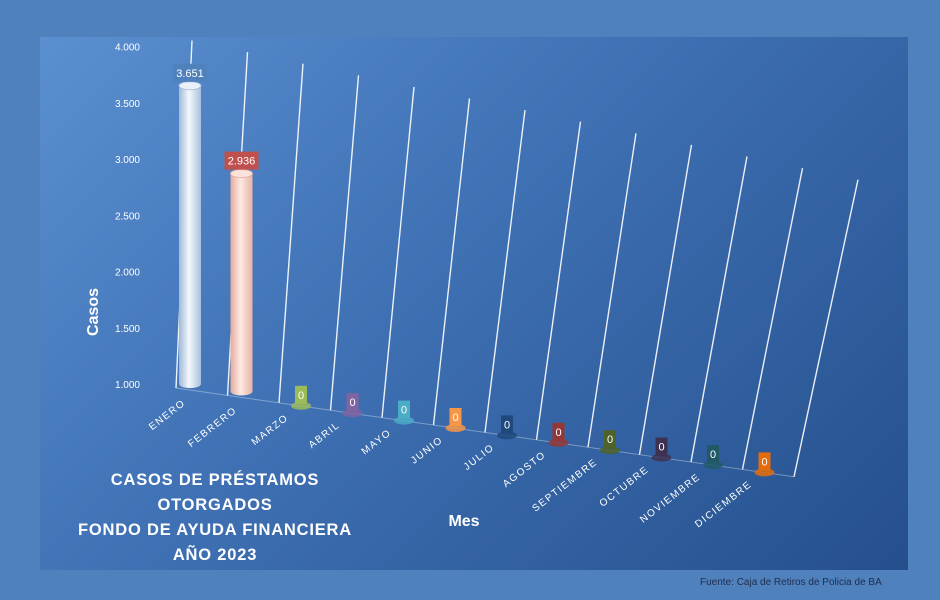  I want to click on x-tick-label: AGOSTO, so click(524, 469).